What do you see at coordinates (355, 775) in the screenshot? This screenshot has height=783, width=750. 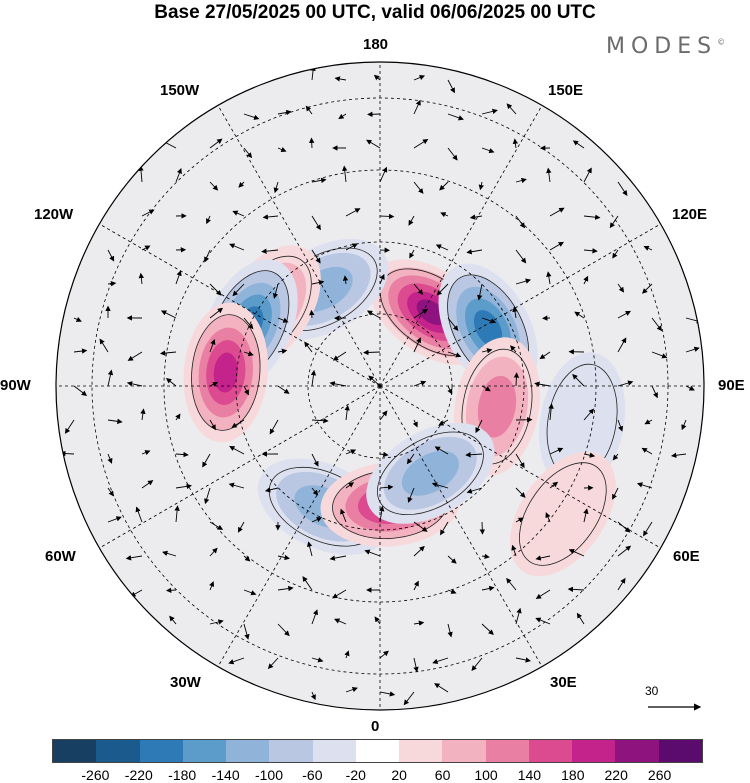 I see `colorbar-tick-label: -20` at bounding box center [355, 775].